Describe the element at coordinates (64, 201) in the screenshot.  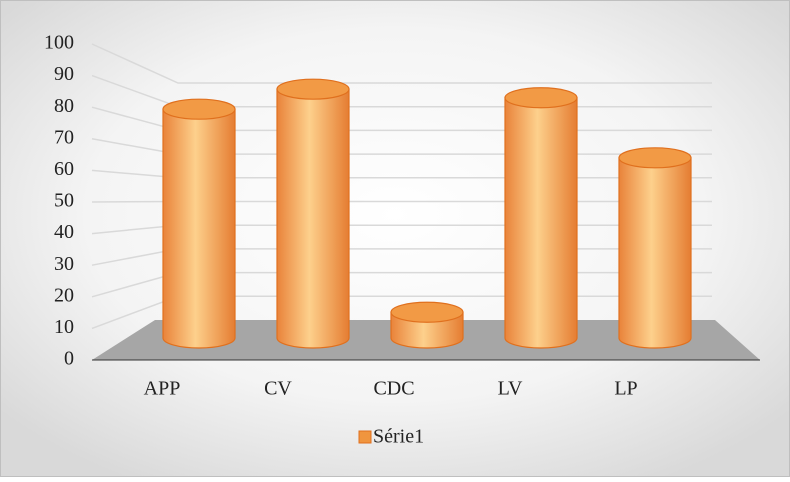
I see `y-tick-label: 50` at that location.